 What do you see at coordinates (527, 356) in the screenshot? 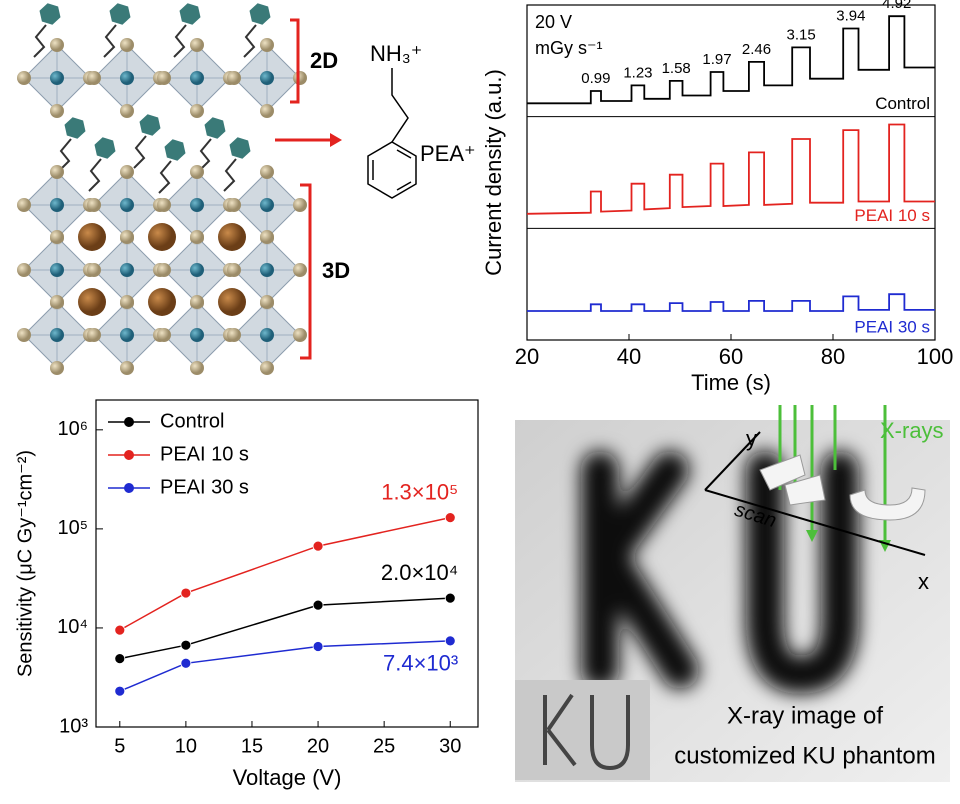
I see `x-tick-label: 20` at bounding box center [527, 356].